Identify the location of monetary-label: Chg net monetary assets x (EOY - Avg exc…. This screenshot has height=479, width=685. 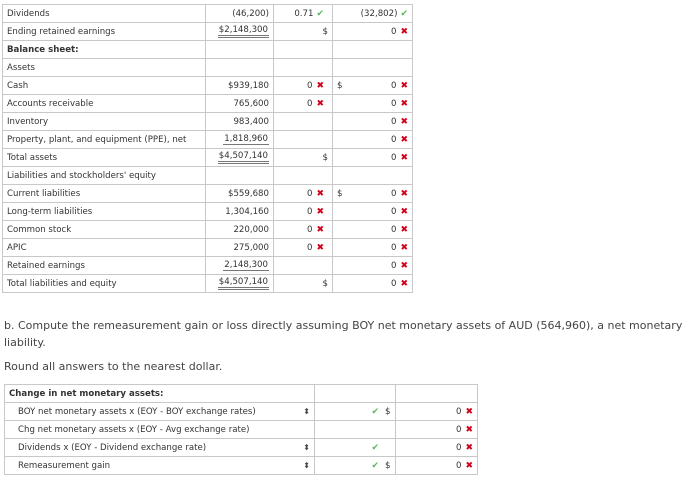
(134, 429).